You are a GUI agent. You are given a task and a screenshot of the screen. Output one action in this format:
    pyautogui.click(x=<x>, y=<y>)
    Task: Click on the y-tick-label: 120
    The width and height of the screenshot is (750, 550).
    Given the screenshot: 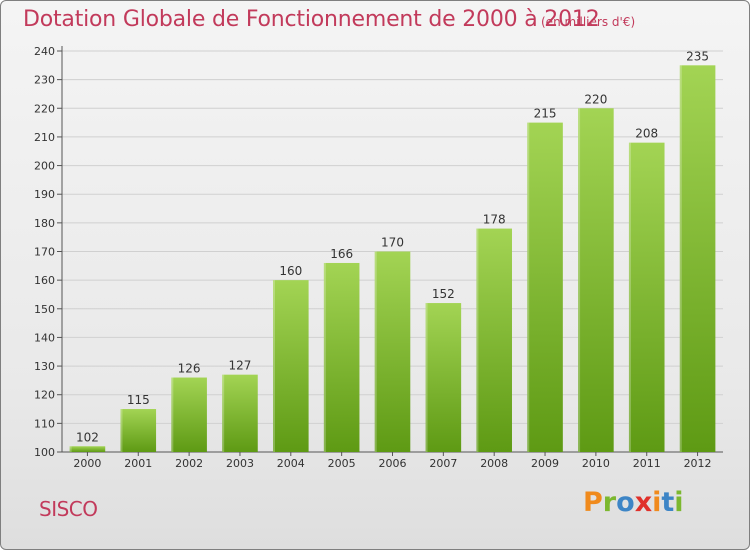 What is the action you would take?
    pyautogui.click(x=44, y=395)
    